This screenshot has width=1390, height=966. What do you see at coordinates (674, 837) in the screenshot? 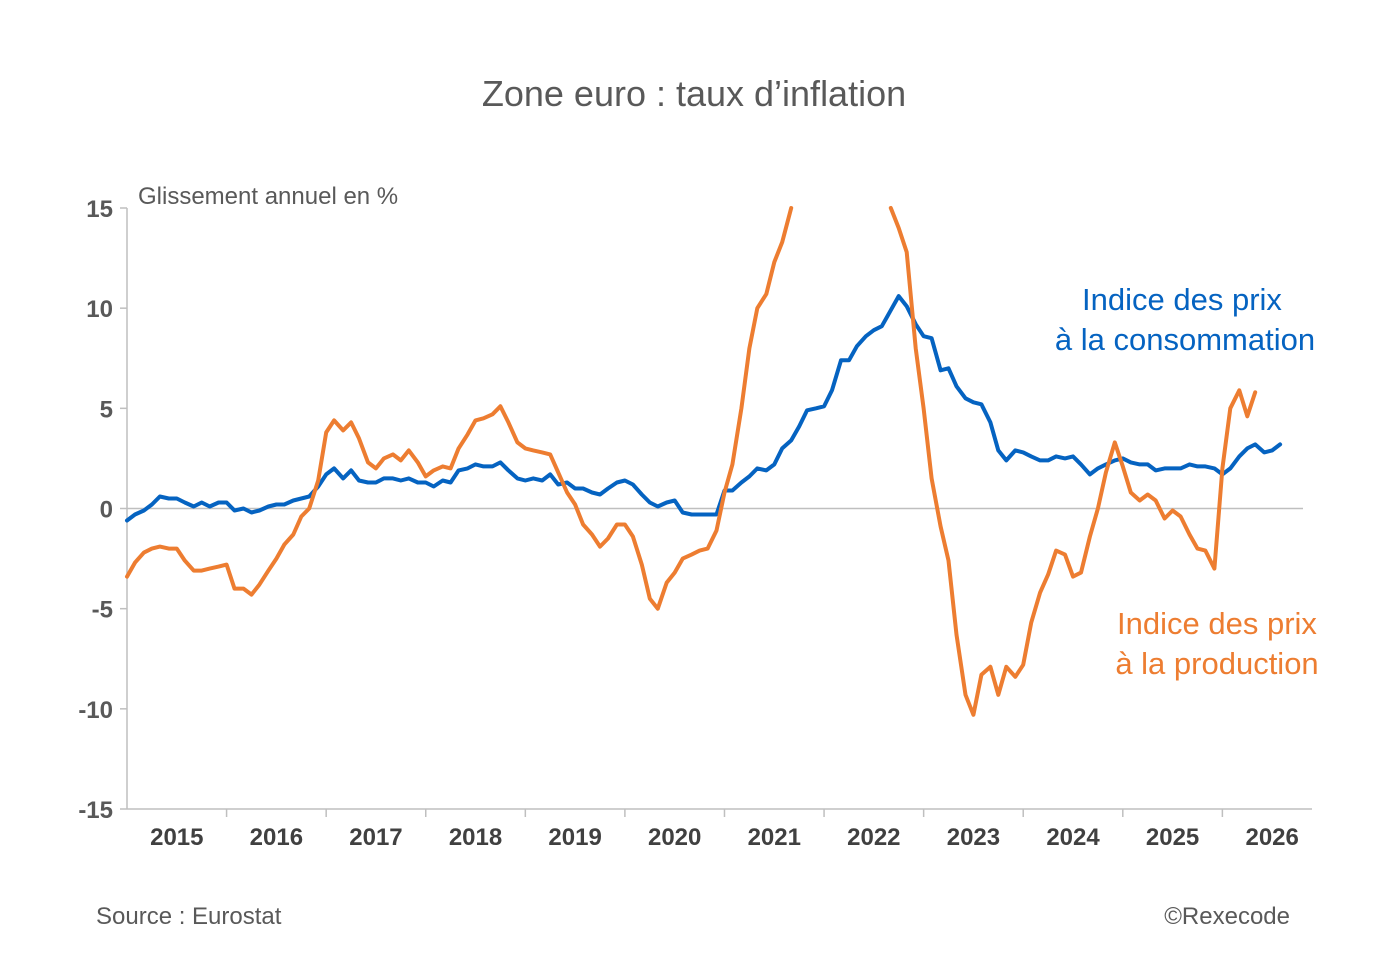
I see `x-tick-label: 2020` at bounding box center [674, 837].